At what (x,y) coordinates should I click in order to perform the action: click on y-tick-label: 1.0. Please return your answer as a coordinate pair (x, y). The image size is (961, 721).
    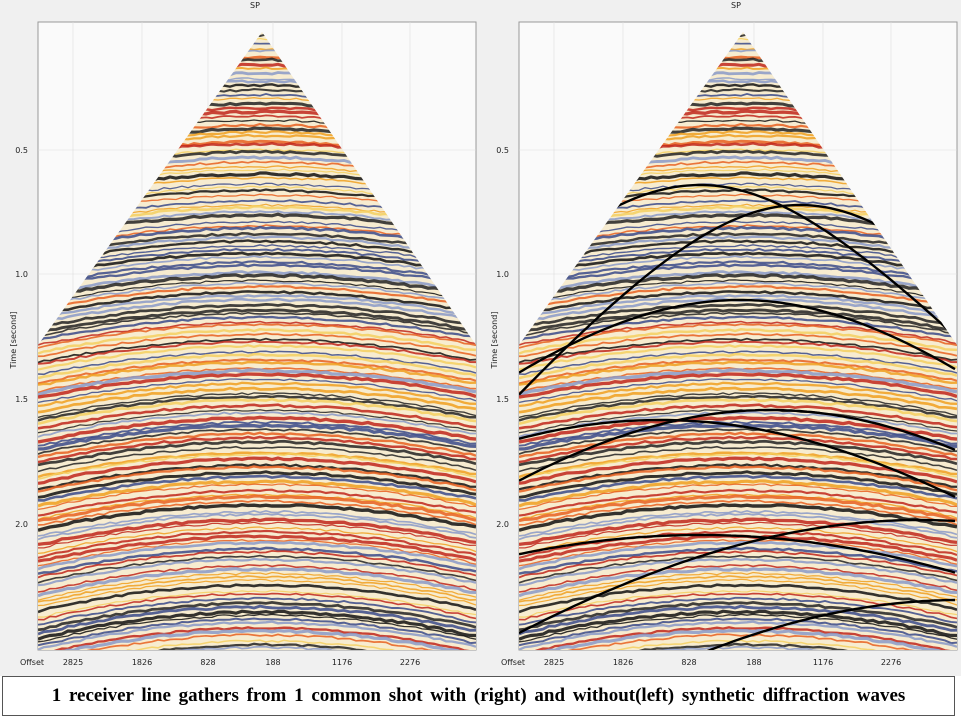
    Looking at the image, I should click on (502, 274).